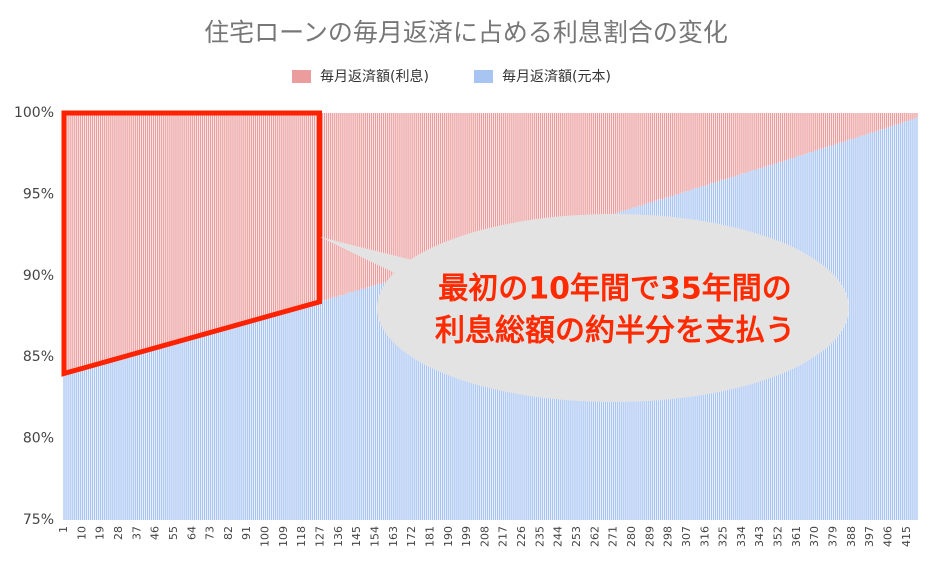 This screenshot has height=566, width=932. Describe the element at coordinates (118, 533) in the screenshot. I see `x-tick-label: 28` at that location.